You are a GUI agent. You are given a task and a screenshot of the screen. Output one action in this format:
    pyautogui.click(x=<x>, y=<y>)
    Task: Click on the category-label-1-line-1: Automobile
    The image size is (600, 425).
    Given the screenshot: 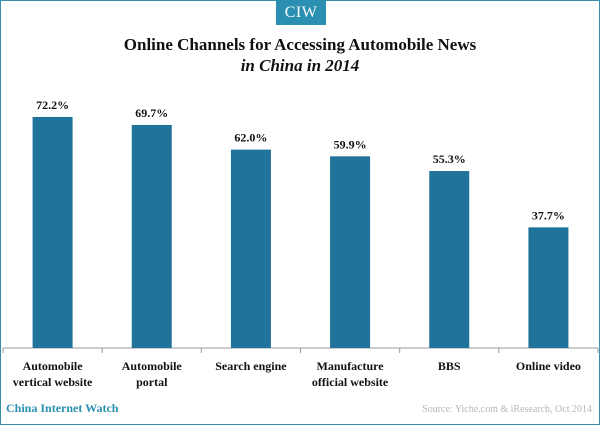 What is the action you would take?
    pyautogui.click(x=53, y=366)
    